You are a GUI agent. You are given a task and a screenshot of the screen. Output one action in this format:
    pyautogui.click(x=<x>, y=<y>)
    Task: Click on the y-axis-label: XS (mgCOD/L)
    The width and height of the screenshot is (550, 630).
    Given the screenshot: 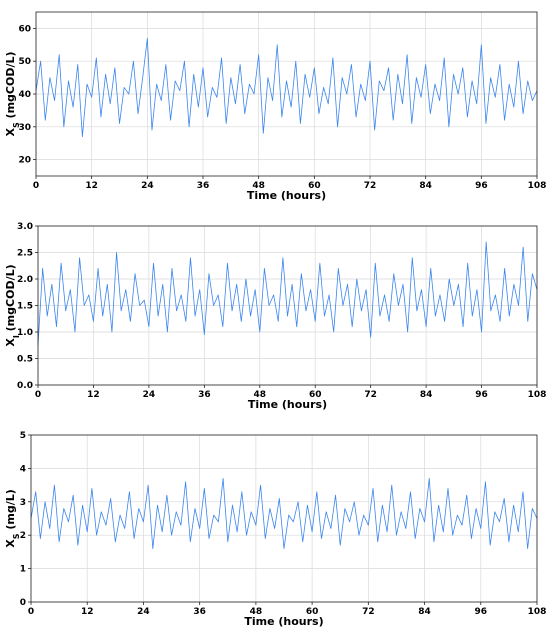 What is the action you would take?
    pyautogui.click(x=12, y=93)
    